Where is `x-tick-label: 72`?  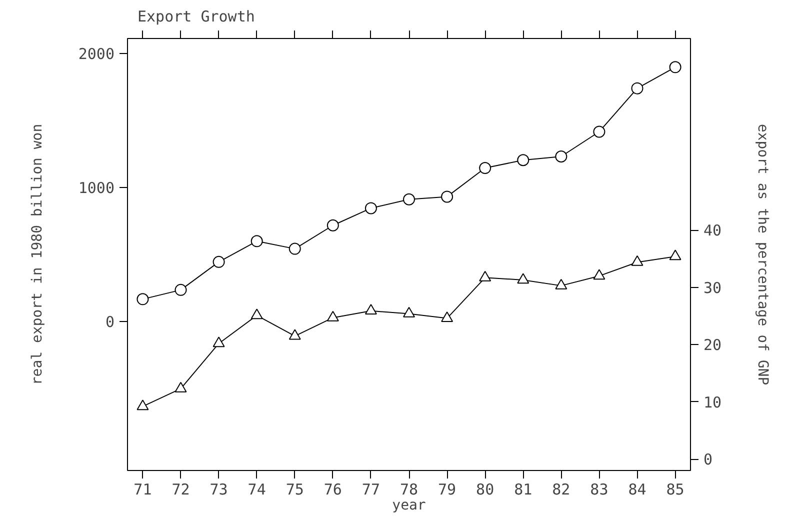
x-tick-label: 72 is located at coordinates (181, 489).